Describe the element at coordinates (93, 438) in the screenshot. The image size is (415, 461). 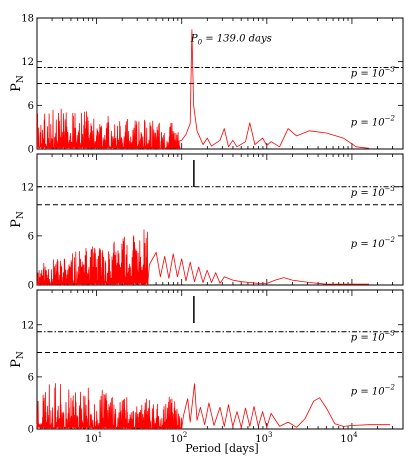
I see `x-tick-label: 10¹` at that location.